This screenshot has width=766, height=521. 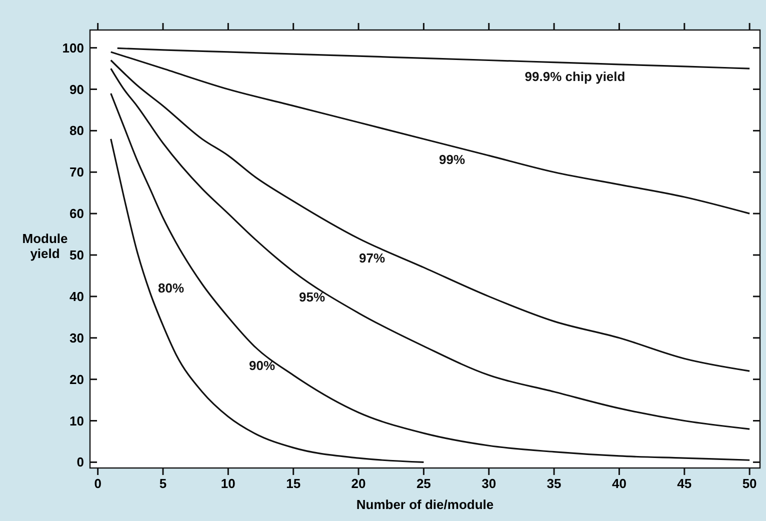 I want to click on y-tick-label: 100, so click(x=73, y=48).